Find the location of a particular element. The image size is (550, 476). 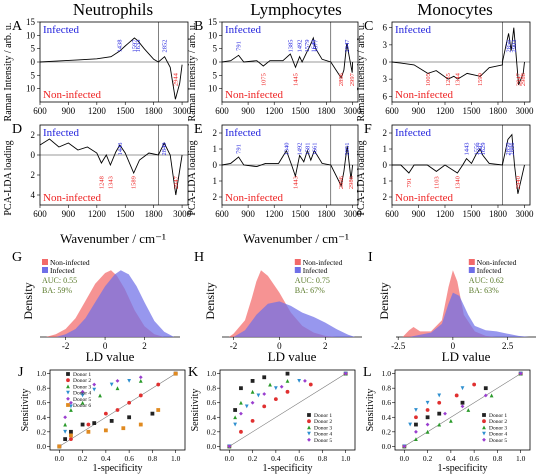

lda-ylabel-D: PCA-LDA loading is located at coordinates (8, 177).